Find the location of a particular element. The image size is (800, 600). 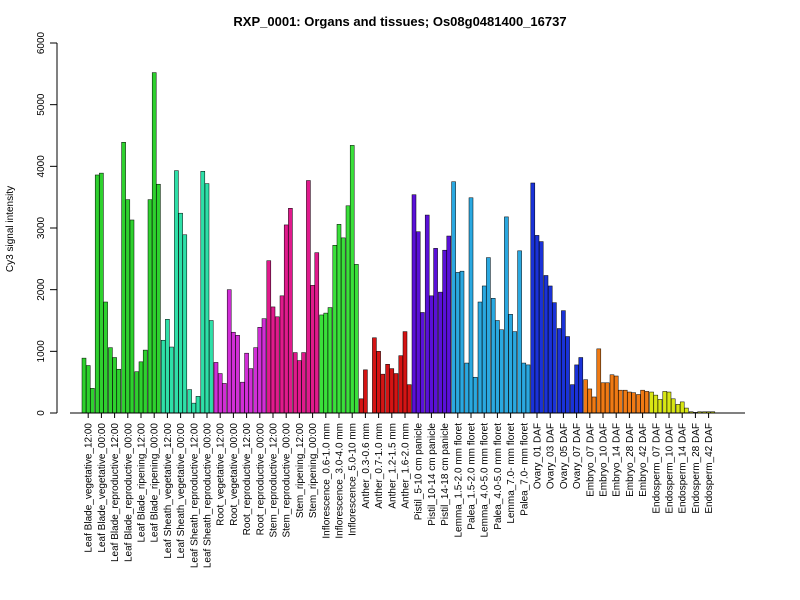

x-tick-label-30: Lemma_4.0-5.0 mm floret is located at coordinates (485, 480).